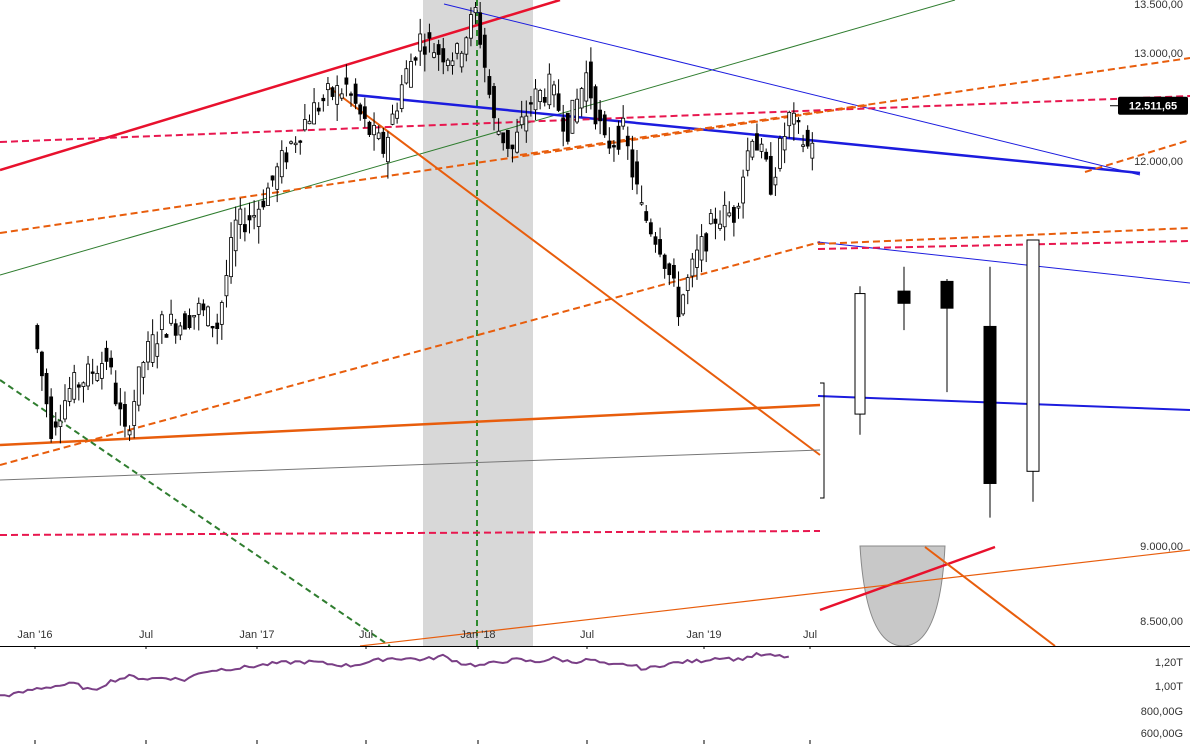 The height and width of the screenshot is (749, 1190). I want to click on axes-layer, so click(595, 695).